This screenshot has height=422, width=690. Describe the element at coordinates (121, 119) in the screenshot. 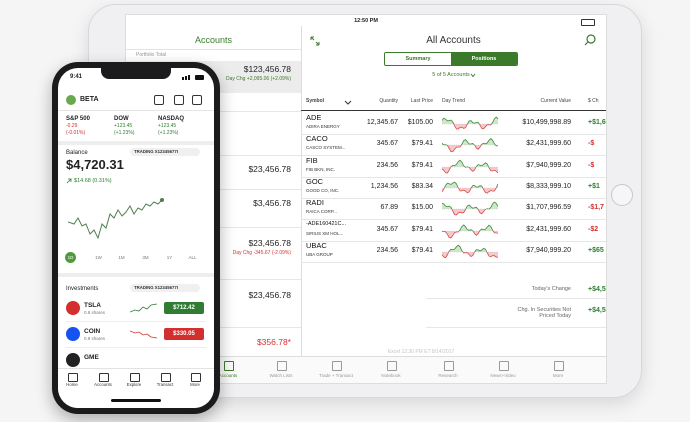

I see `index-name: DOW` at that location.